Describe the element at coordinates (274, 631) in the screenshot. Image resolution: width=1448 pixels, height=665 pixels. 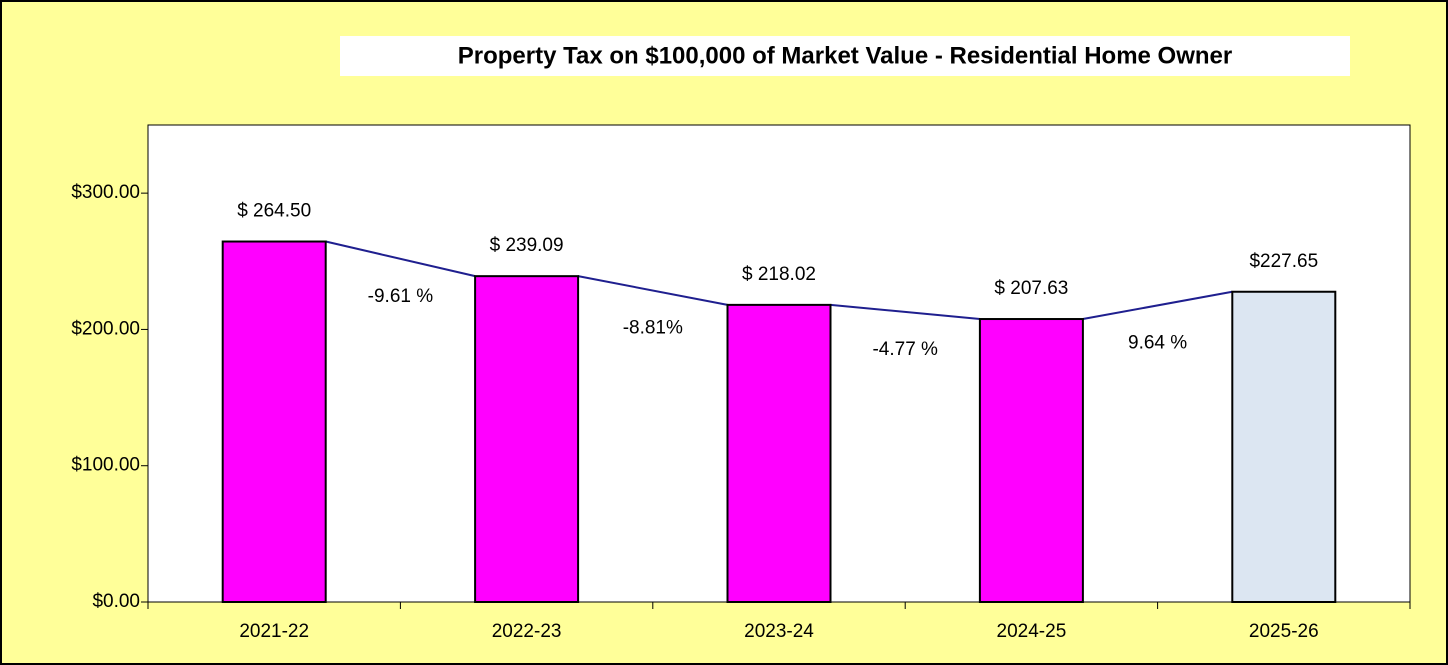
I see `x-tick-label: 2021-22` at that location.